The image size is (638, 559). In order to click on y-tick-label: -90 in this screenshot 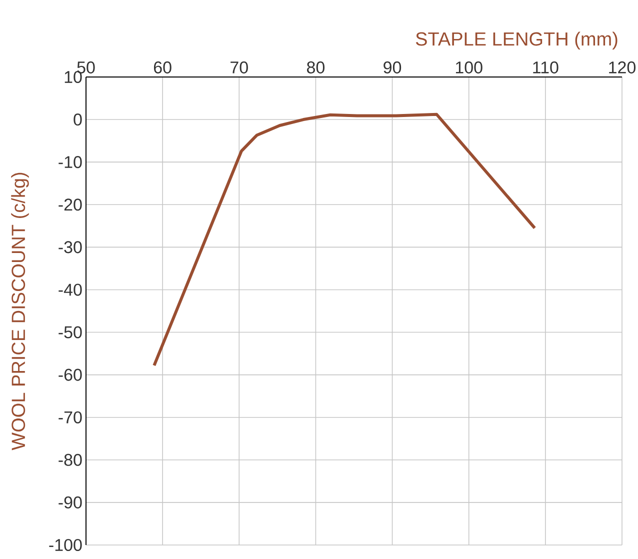, I will do `click(70, 502)`.